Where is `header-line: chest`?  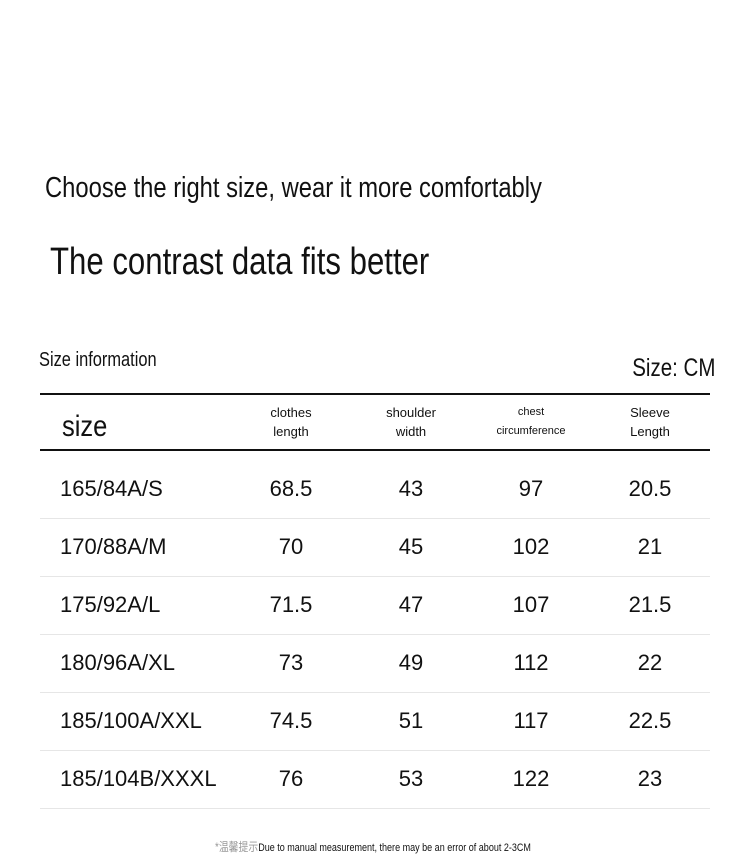
header-line: chest is located at coordinates (531, 412).